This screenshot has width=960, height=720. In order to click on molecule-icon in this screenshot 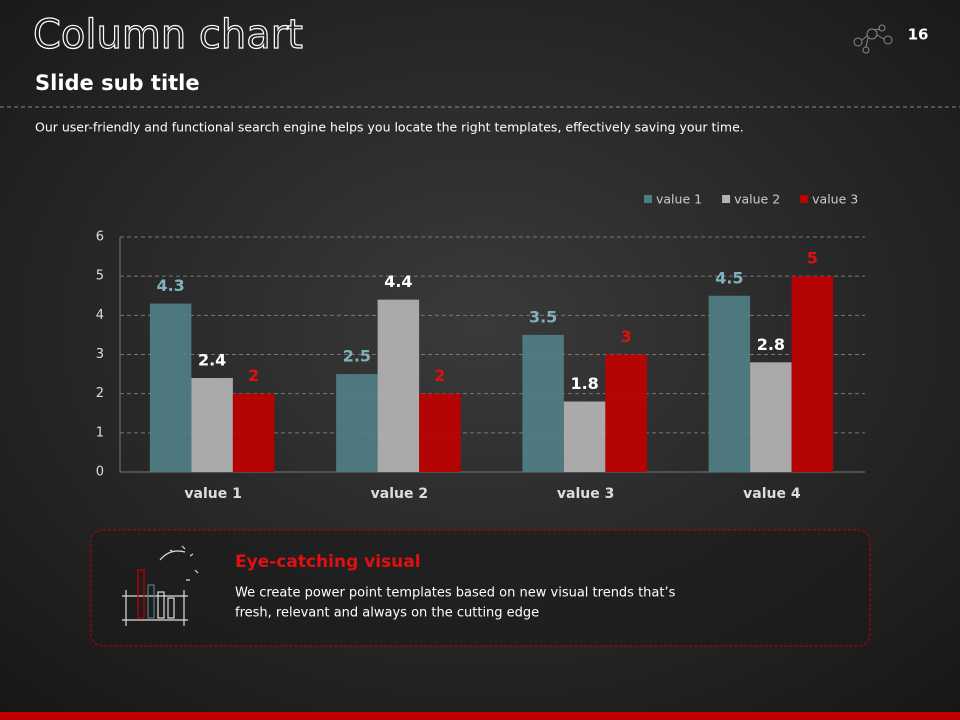, I will do `click(873, 39)`.